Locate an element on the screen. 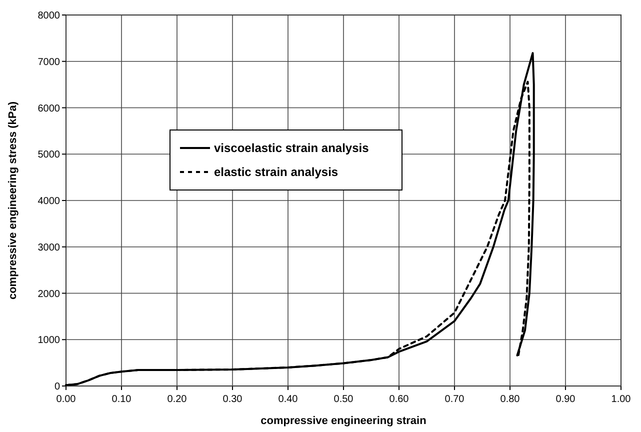 The height and width of the screenshot is (432, 641). y-tick-label: 0 is located at coordinates (57, 387).